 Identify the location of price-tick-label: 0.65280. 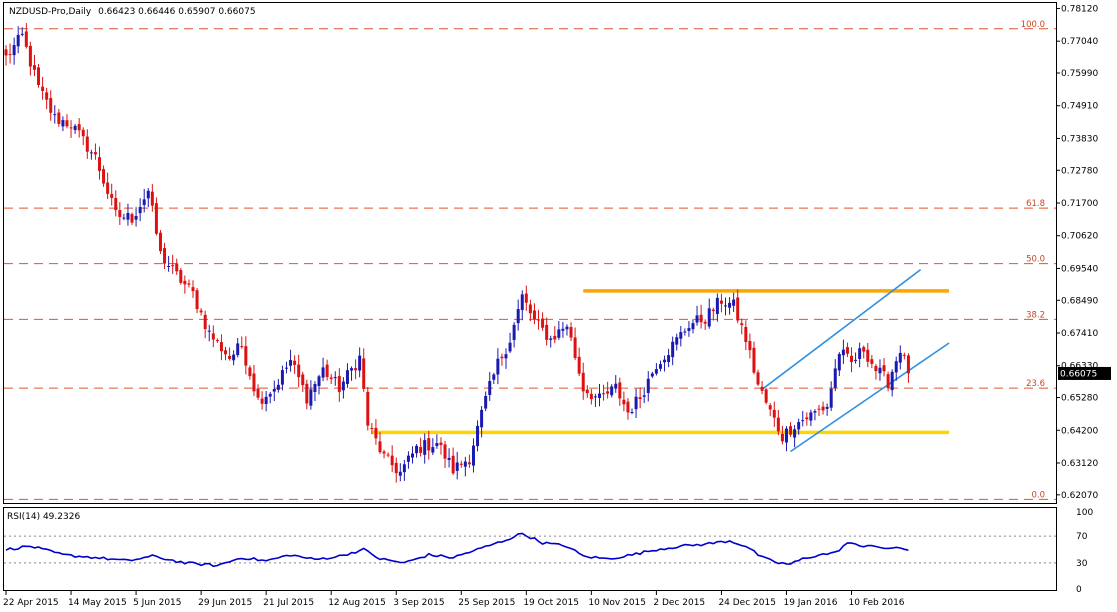
(1079, 399).